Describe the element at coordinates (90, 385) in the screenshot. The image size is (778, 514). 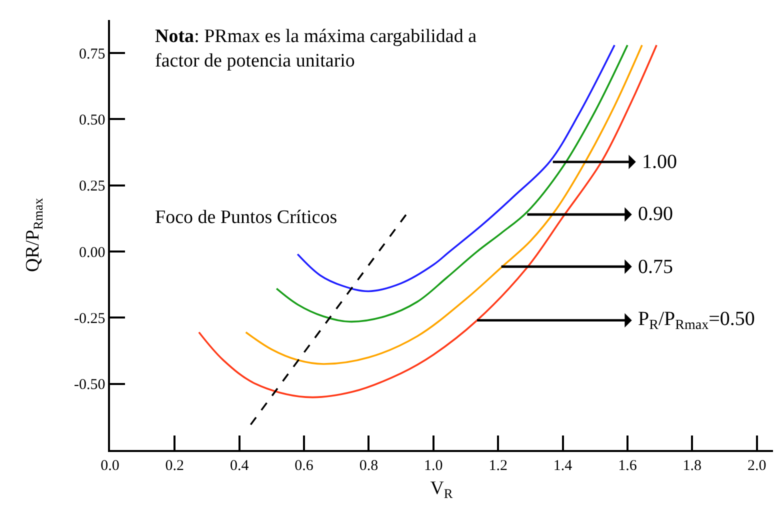
I see `y-tick-label: -0.50` at that location.